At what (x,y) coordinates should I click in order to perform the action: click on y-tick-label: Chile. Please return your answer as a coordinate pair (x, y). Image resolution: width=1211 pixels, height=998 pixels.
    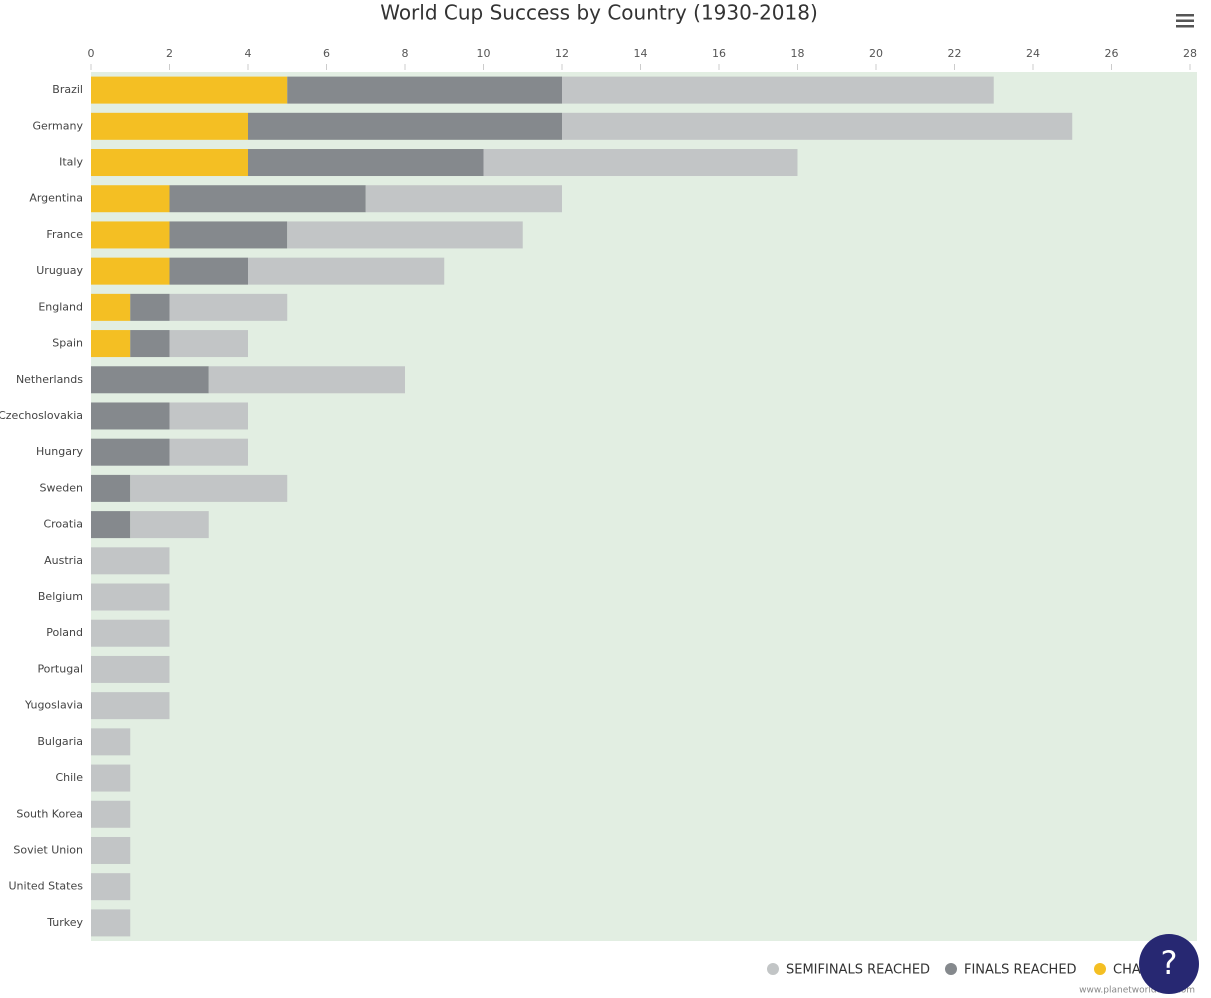
    Looking at the image, I should click on (69, 777).